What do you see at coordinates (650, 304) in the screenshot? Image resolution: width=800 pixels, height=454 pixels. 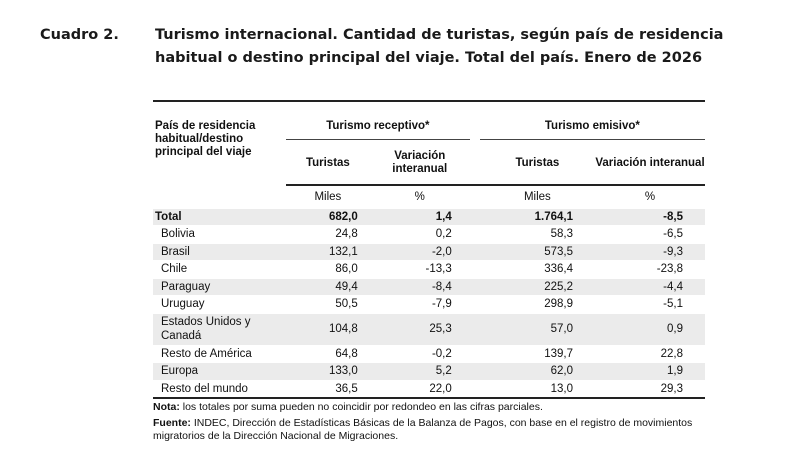 I see `cell-value: -5,1` at bounding box center [650, 304].